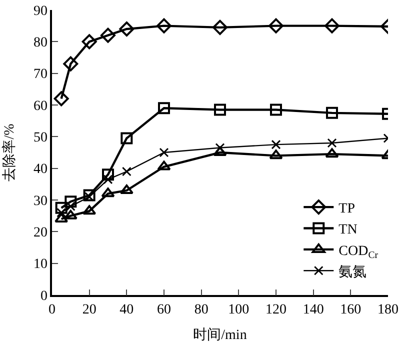 The height and width of the screenshot is (343, 400). What do you see at coordinates (348, 230) in the screenshot?
I see `legend-label: TN` at bounding box center [348, 230].